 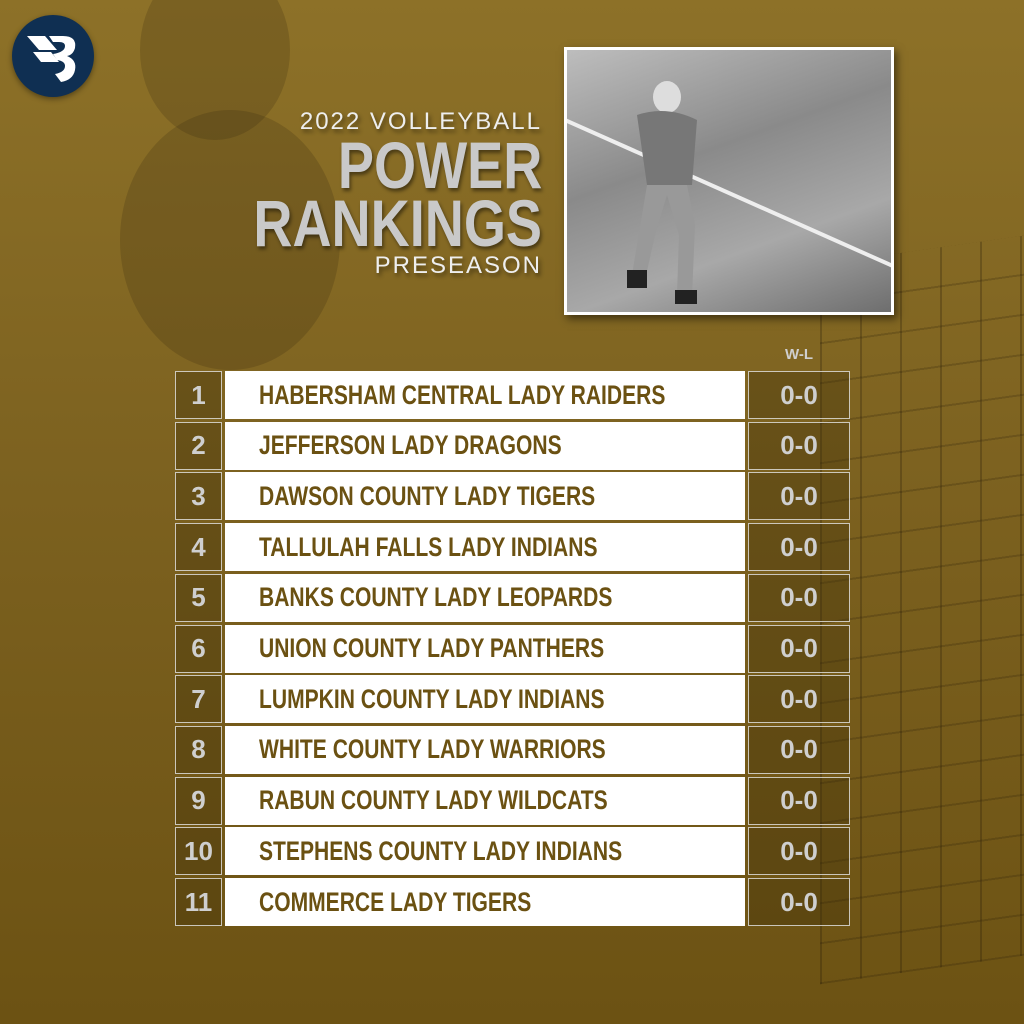 I want to click on rank-number: 1, so click(x=198, y=395).